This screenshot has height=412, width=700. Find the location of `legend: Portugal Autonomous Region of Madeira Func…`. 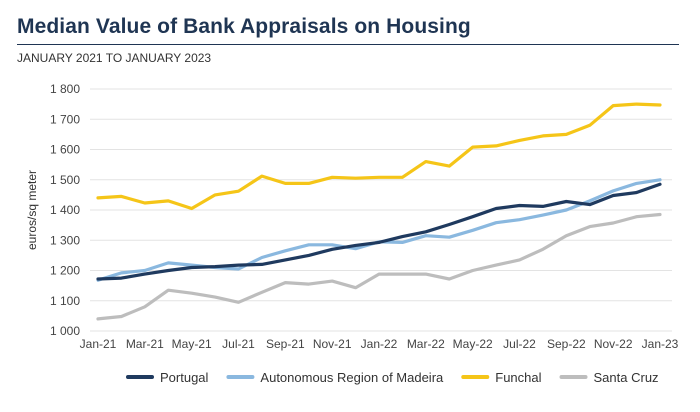

legend: Portugal Autonomous Region of Madeira Func… is located at coordinates (392, 377).